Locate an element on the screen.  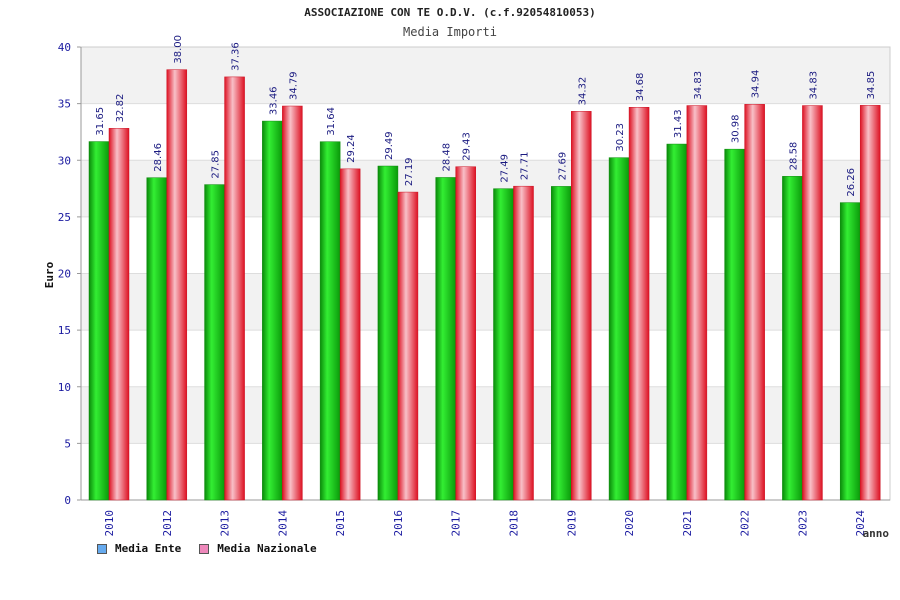
data-label: 31.64 is located at coordinates (331, 121).